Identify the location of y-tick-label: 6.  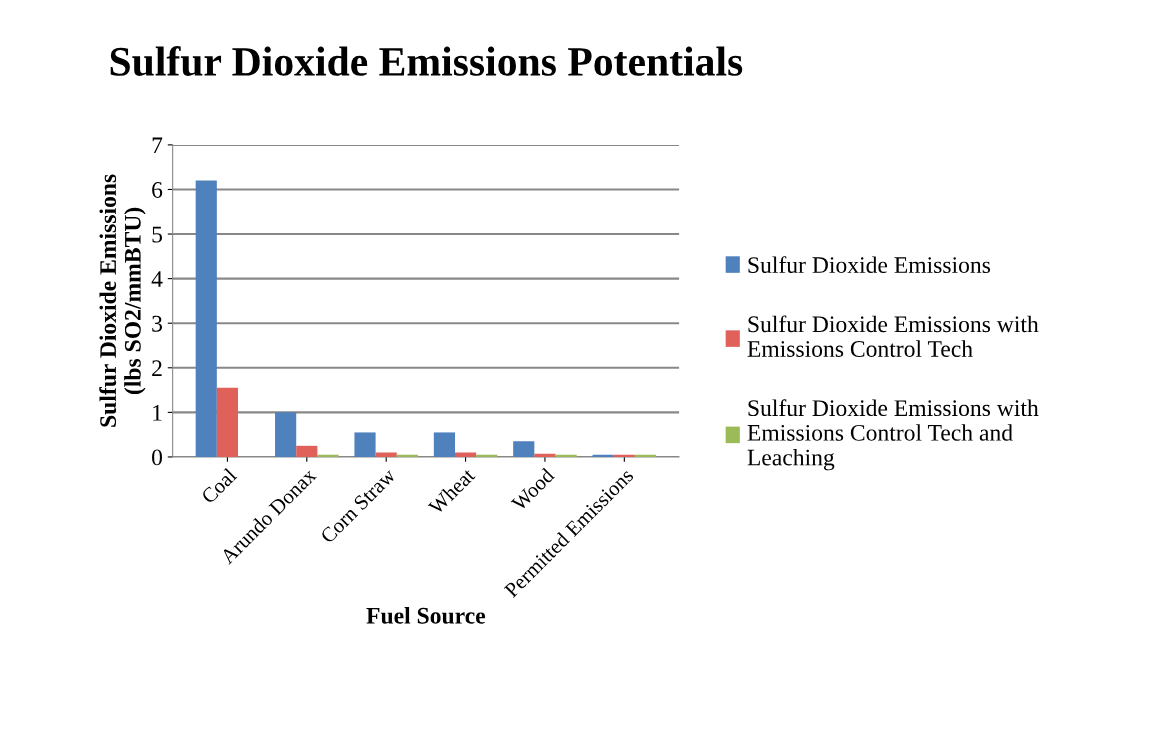
(157, 190).